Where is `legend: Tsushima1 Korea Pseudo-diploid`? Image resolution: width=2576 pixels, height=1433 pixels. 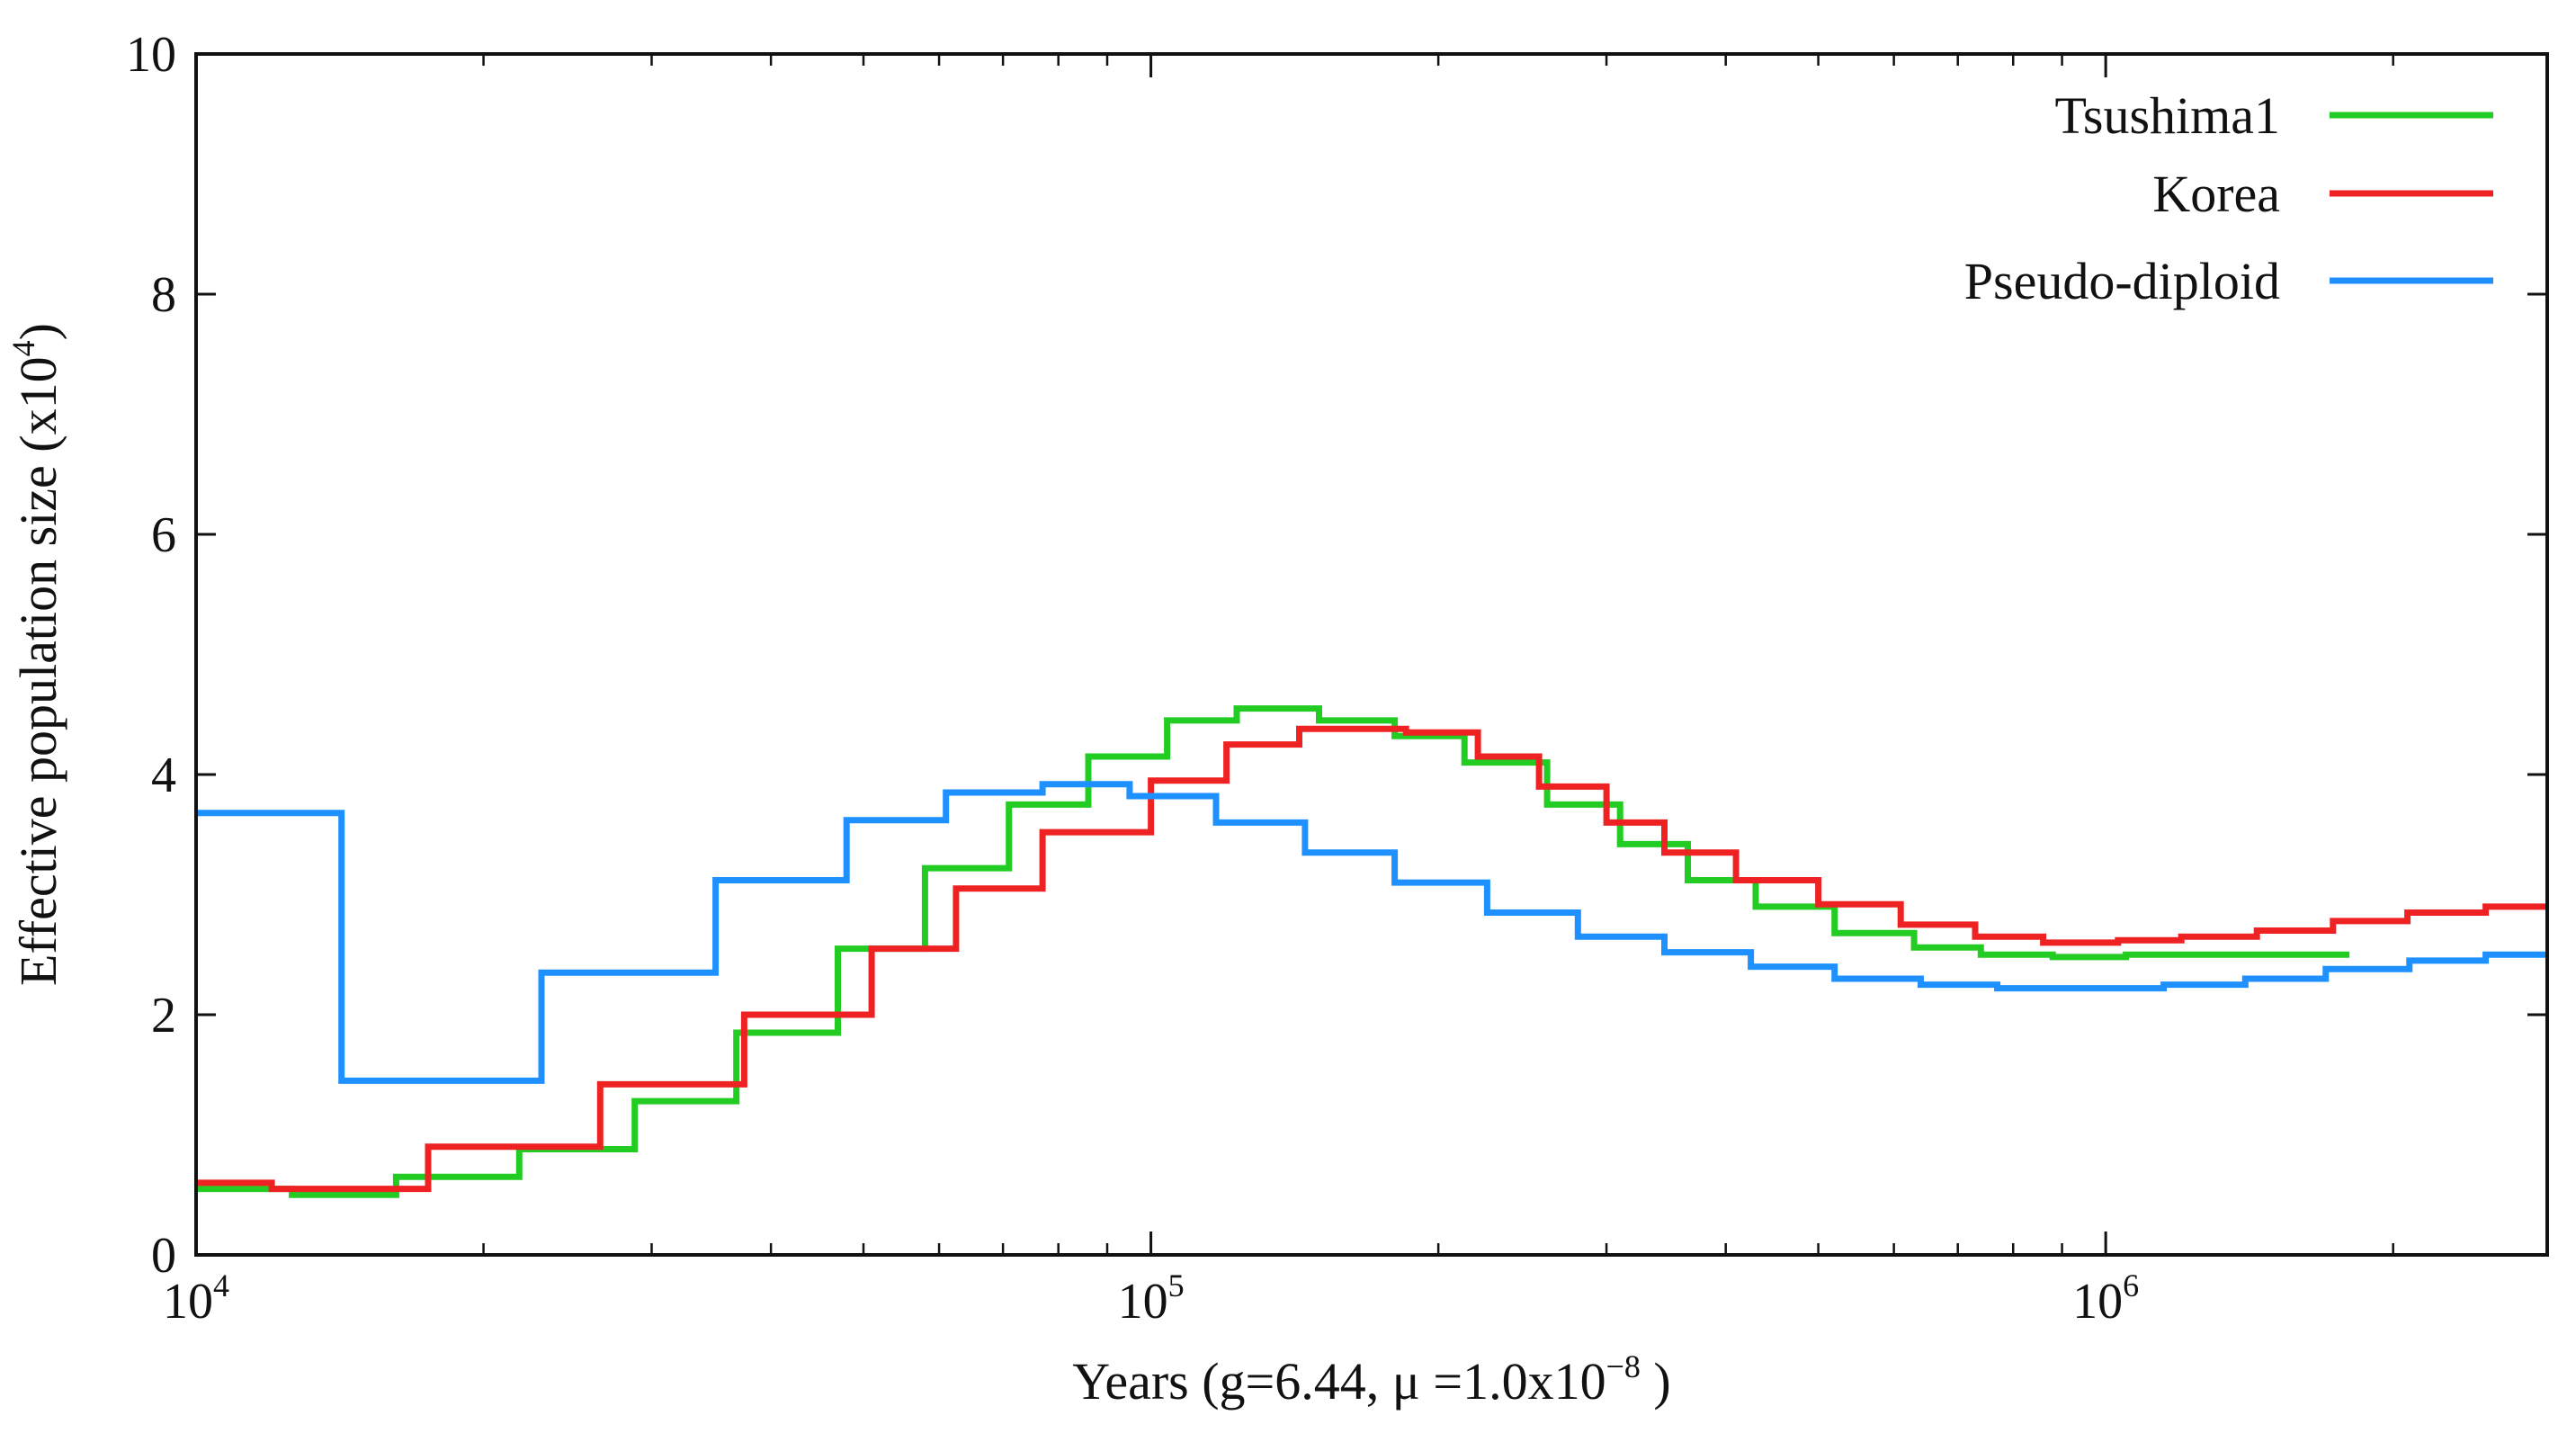 legend: Tsushima1 Korea Pseudo-diploid is located at coordinates (2228, 198).